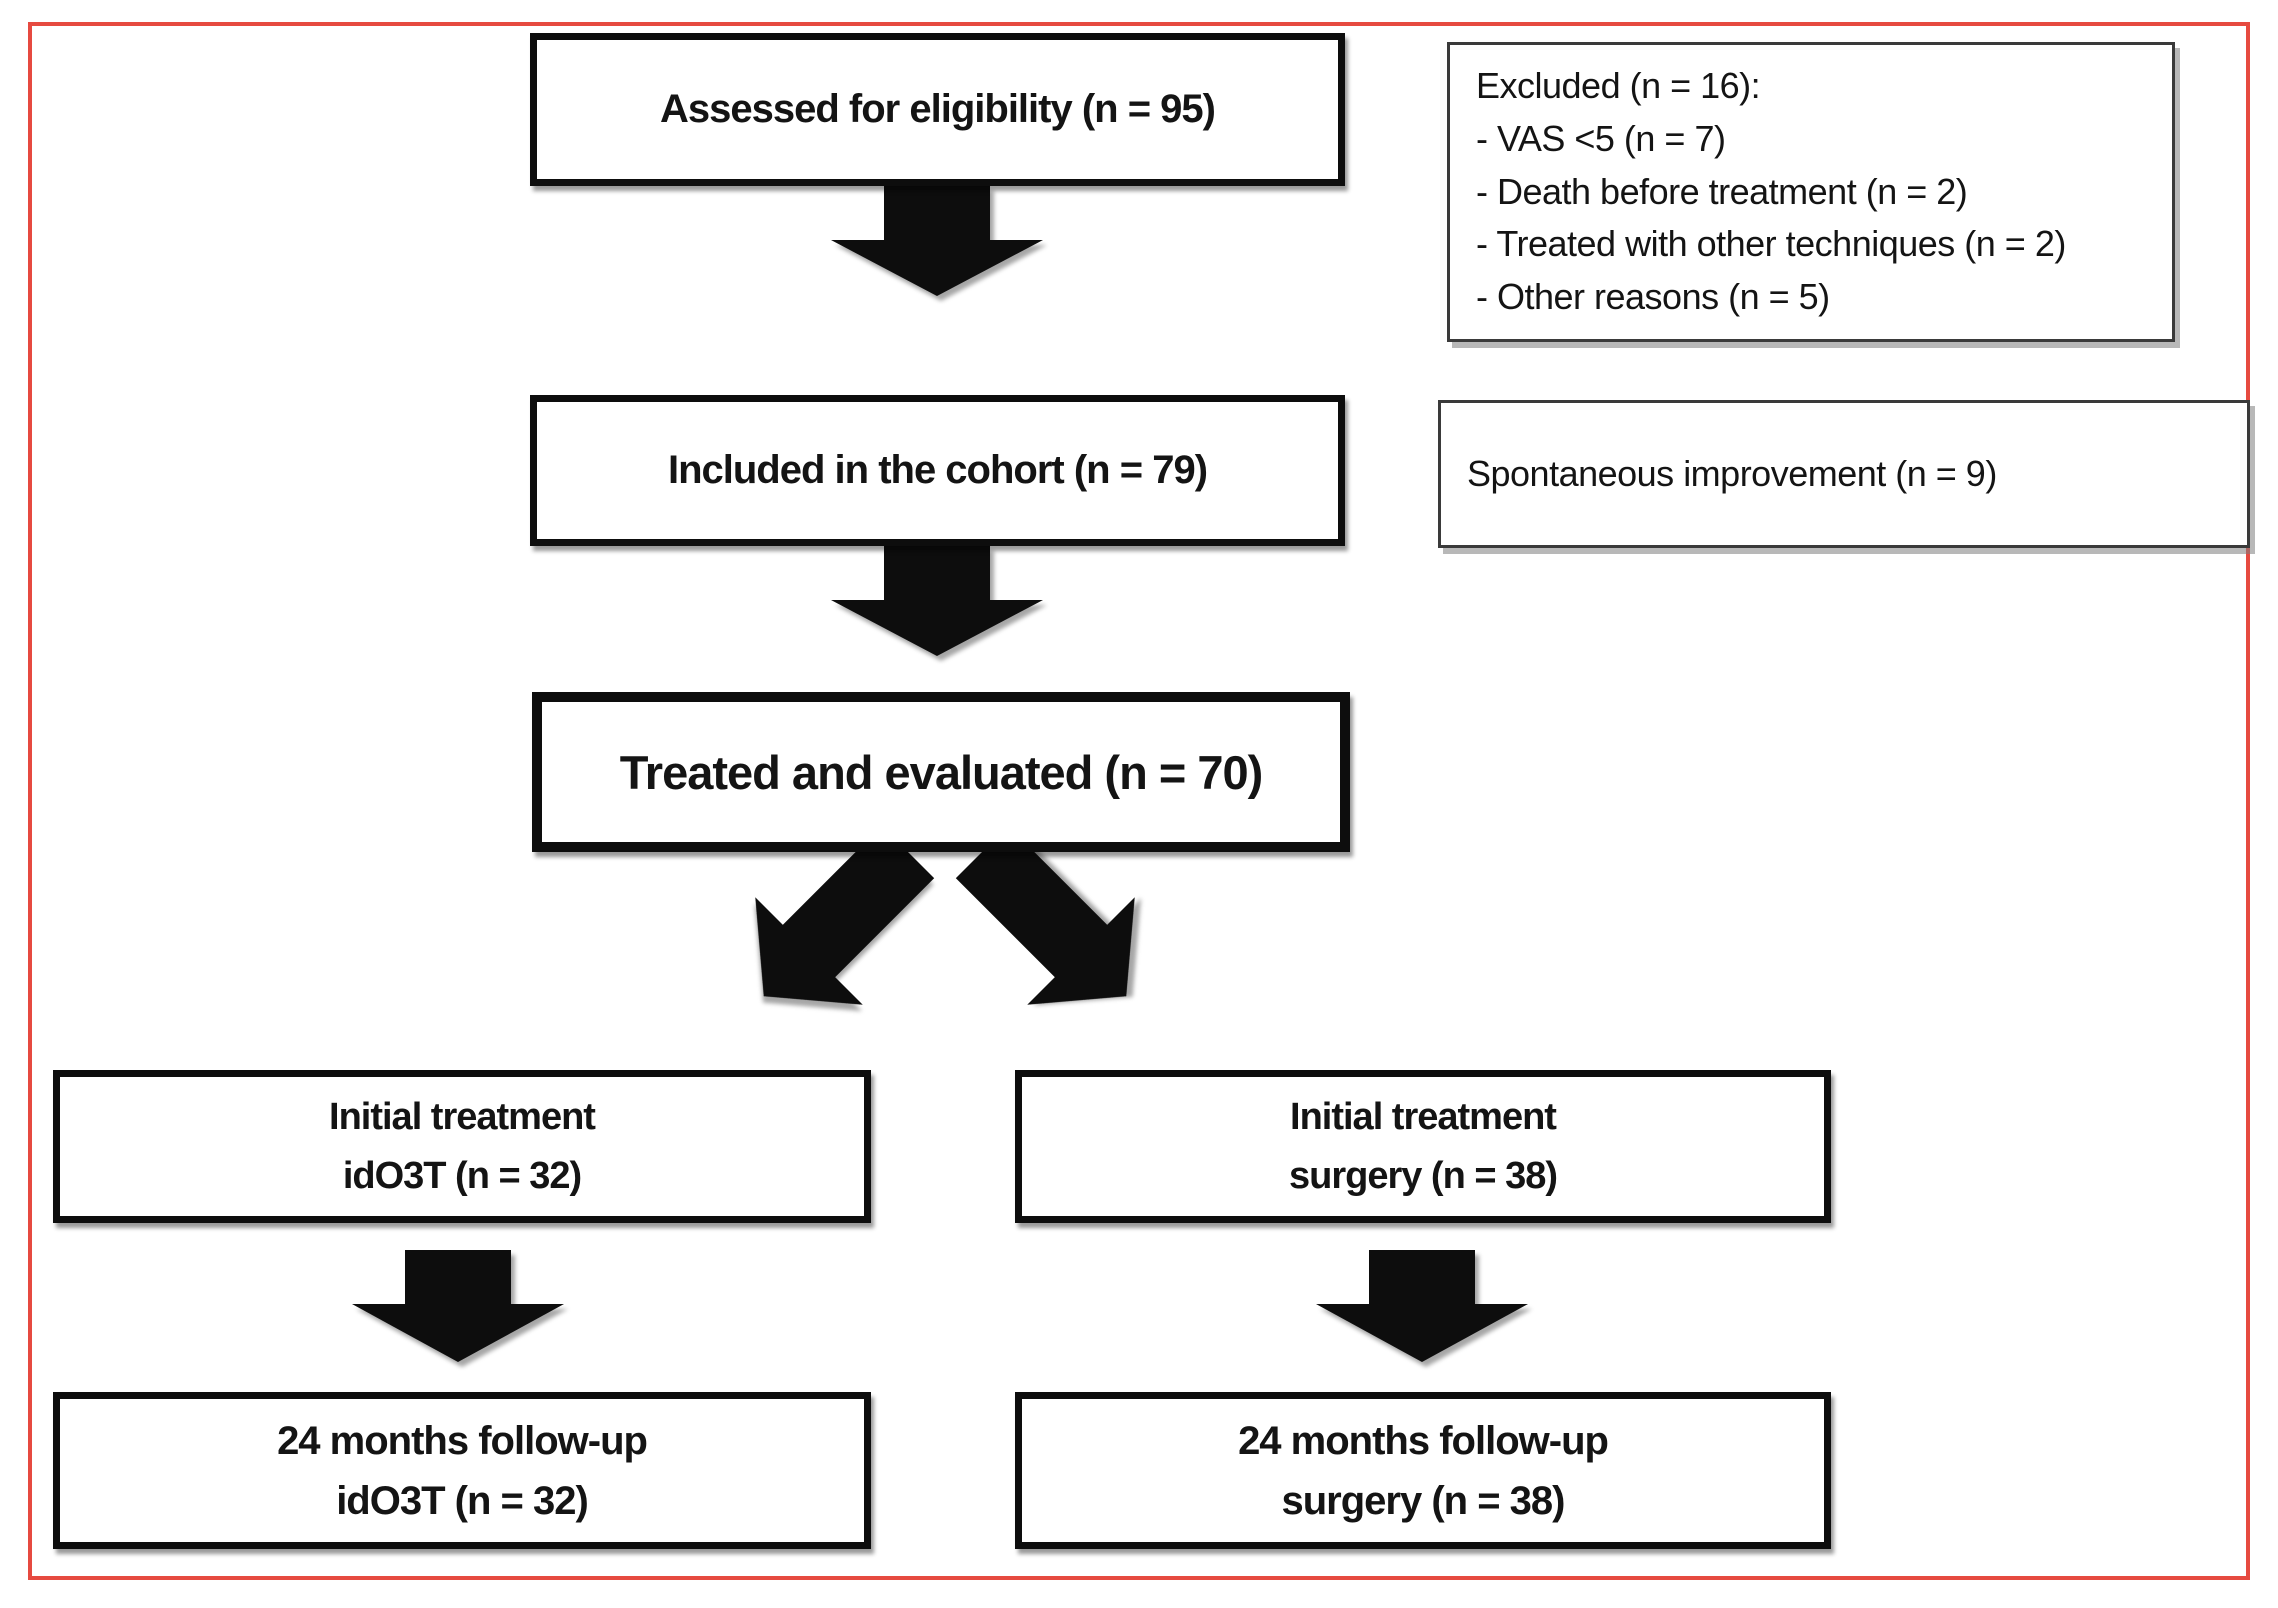  I want to click on arrow-surgery-to-followup, so click(1422, 1306).